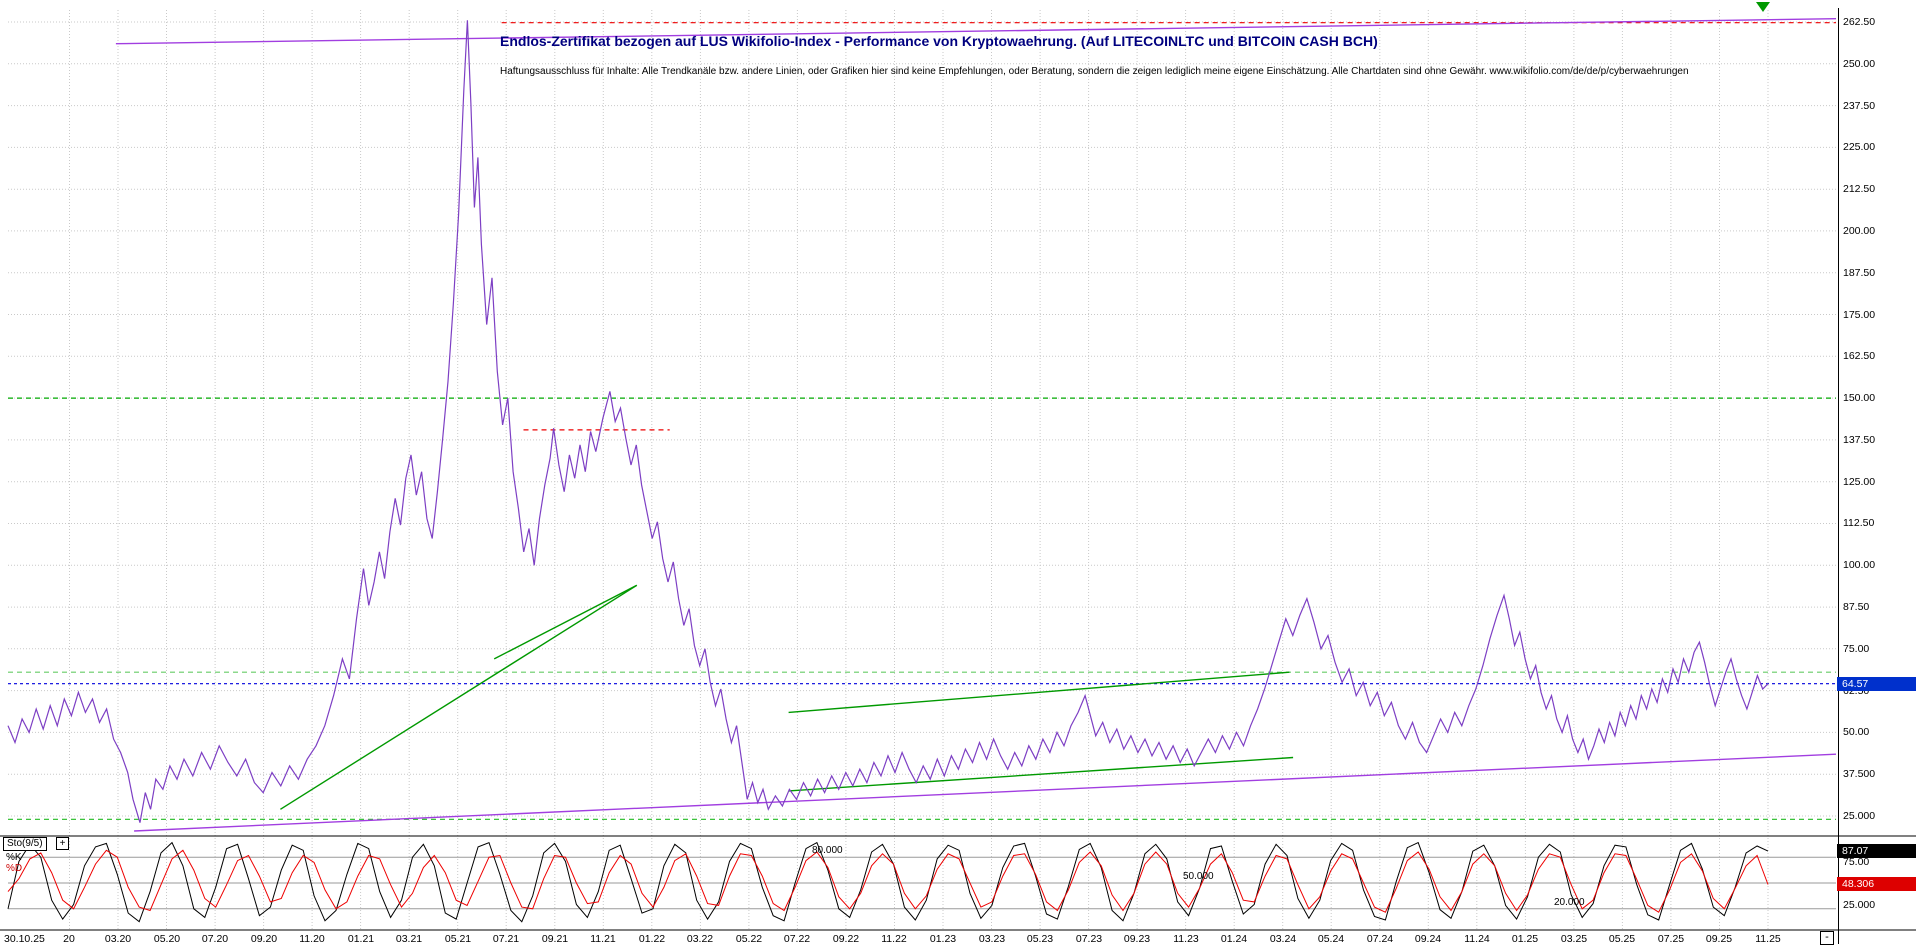 The image size is (1916, 948). I want to click on sto-level-label: 50.000, so click(1198, 876).